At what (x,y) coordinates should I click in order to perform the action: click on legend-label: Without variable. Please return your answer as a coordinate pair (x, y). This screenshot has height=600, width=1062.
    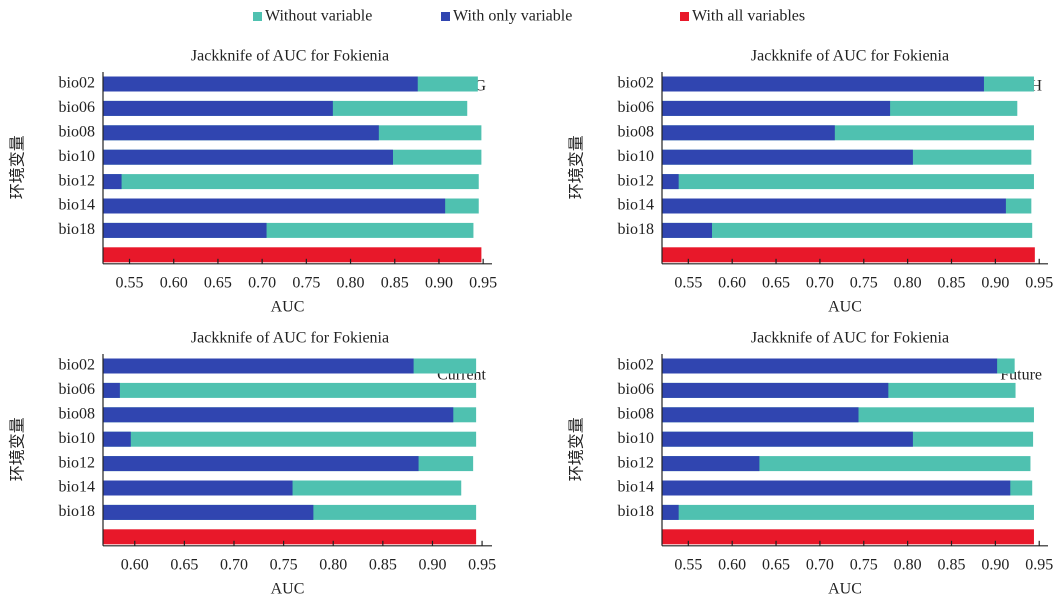
    Looking at the image, I should click on (318, 16).